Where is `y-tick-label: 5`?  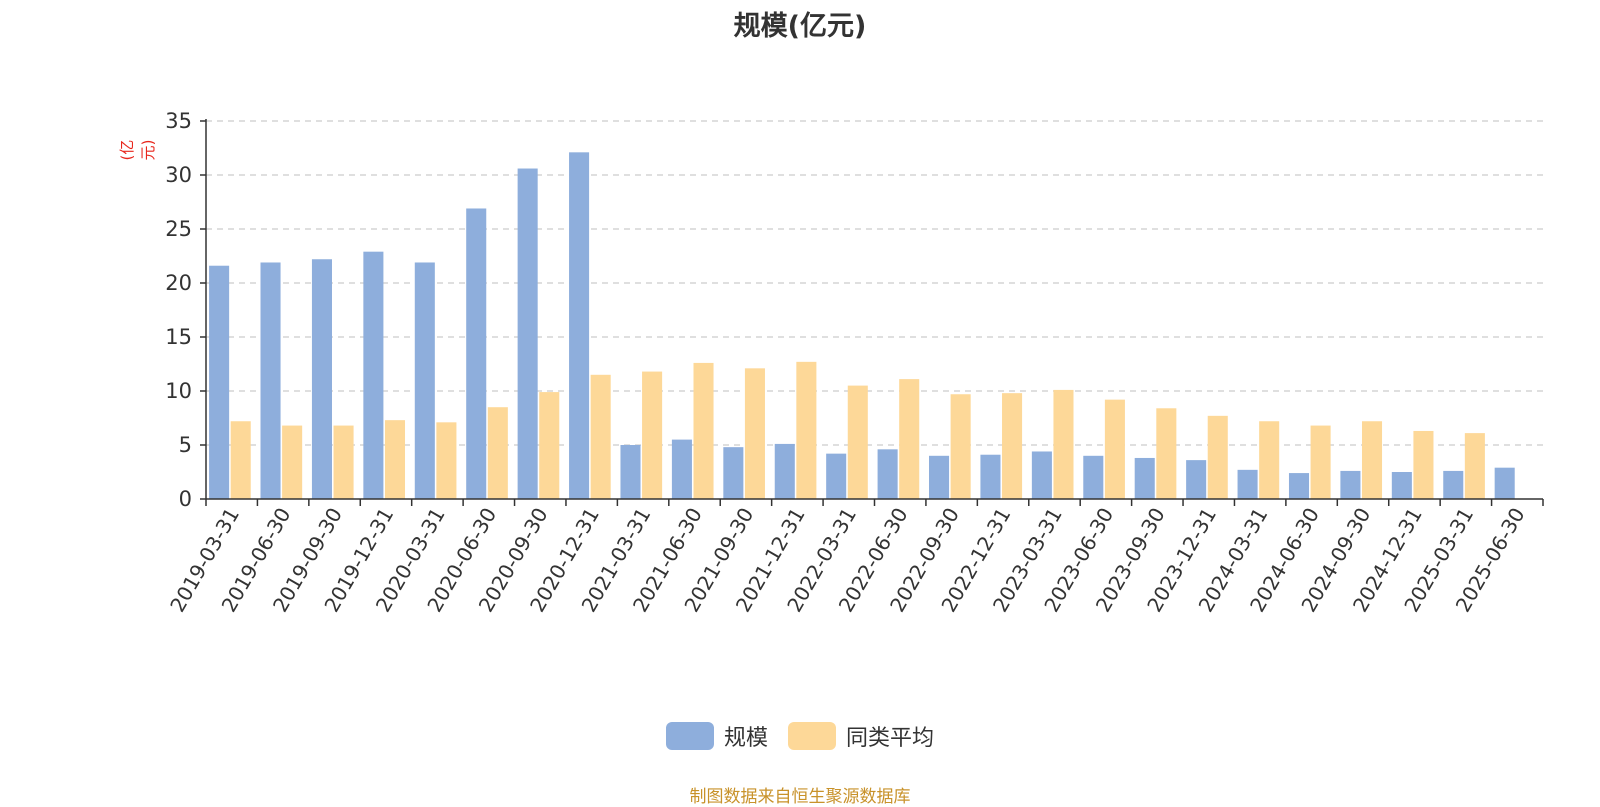
y-tick-label: 5 is located at coordinates (185, 445).